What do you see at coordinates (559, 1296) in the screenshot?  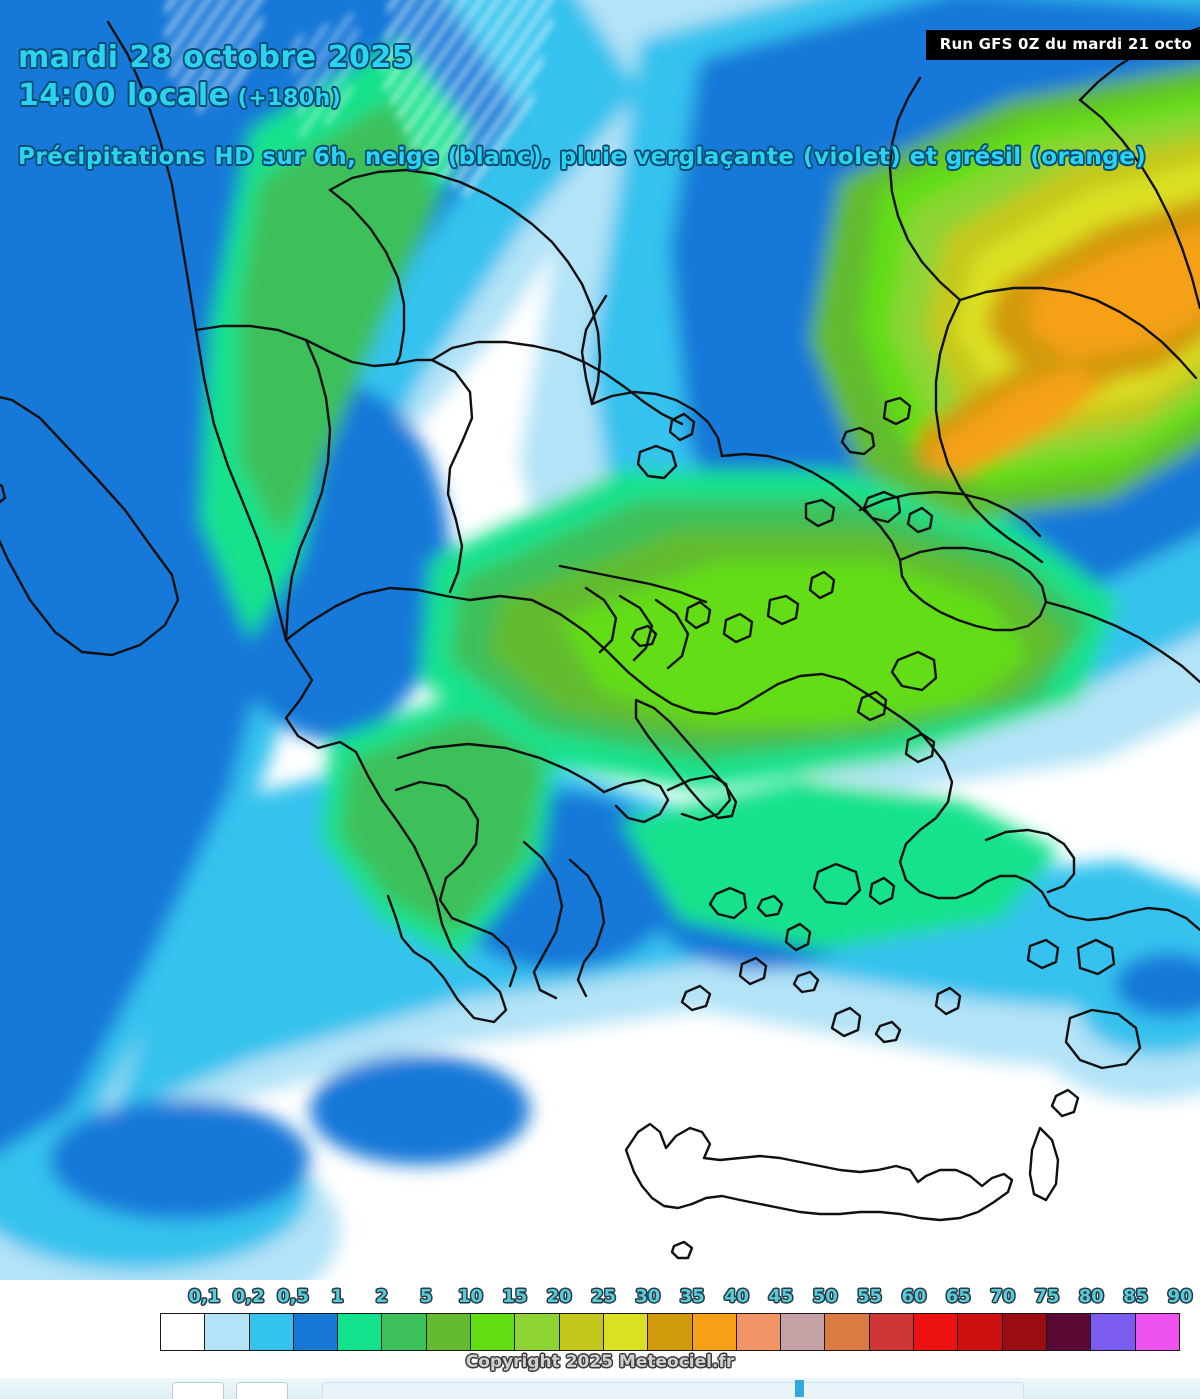 I see `colorbar-tick-label: 20` at bounding box center [559, 1296].